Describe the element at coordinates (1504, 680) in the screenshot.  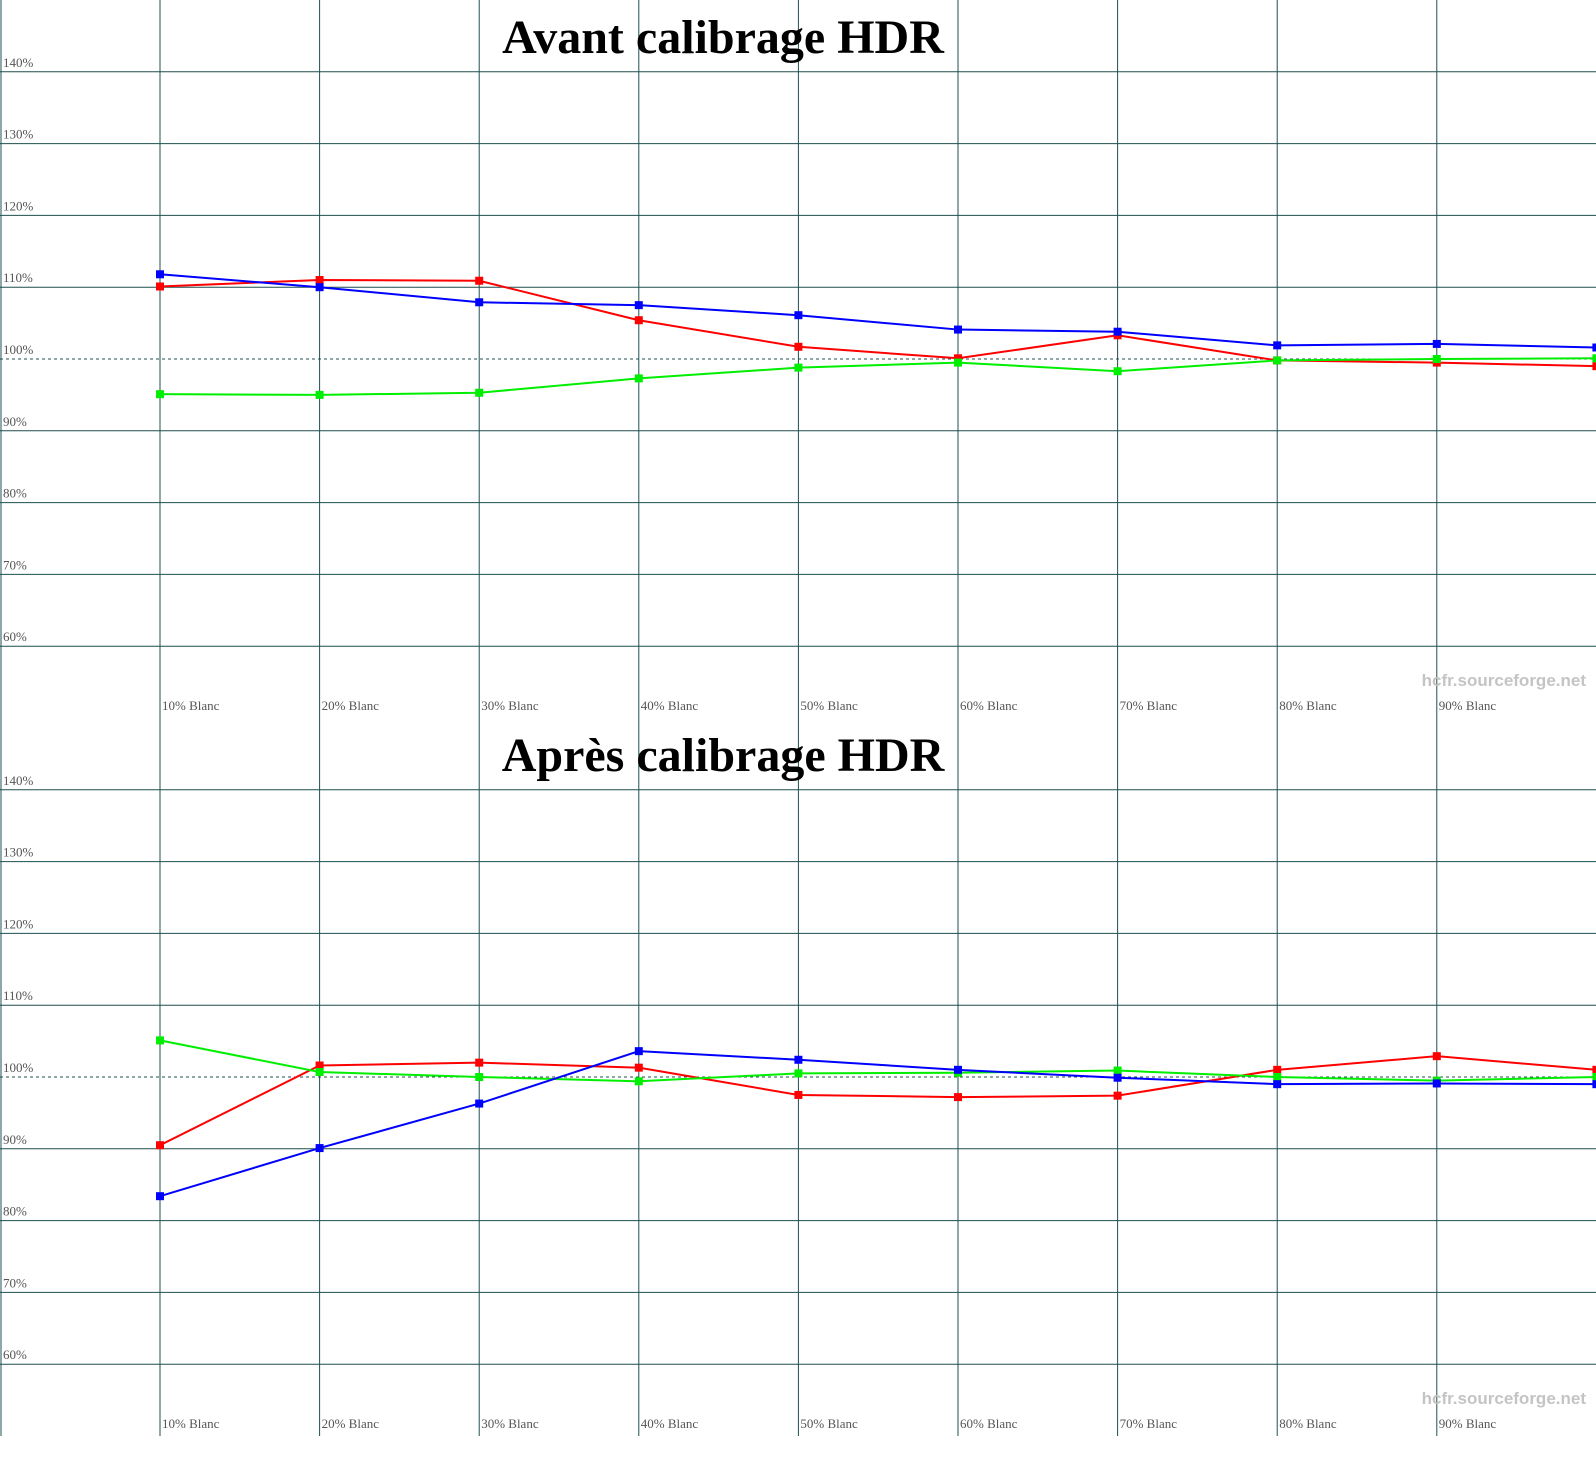
I see `watermark: hcfr.sourceforge.net` at that location.